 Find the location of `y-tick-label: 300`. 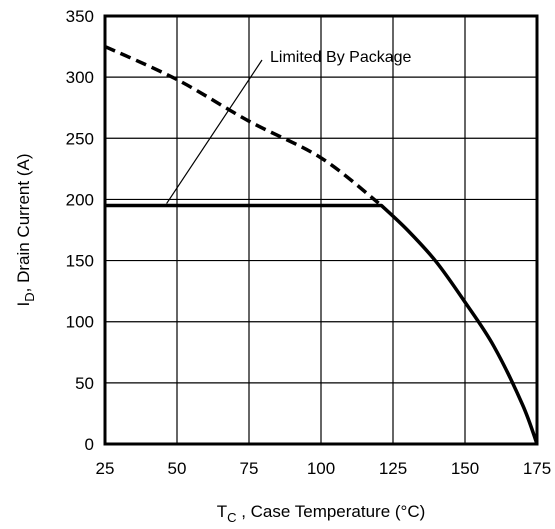

y-tick-label: 300 is located at coordinates (80, 77).